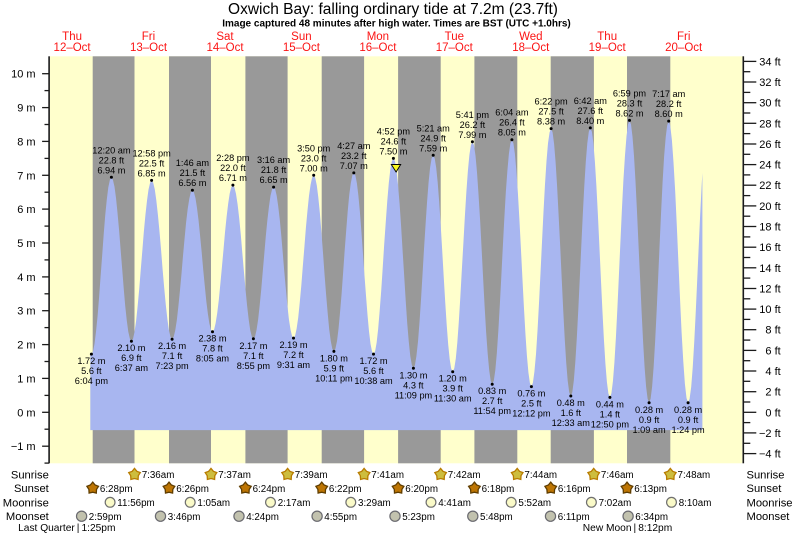  I want to click on svg-text: 2:59pm, so click(105, 517).